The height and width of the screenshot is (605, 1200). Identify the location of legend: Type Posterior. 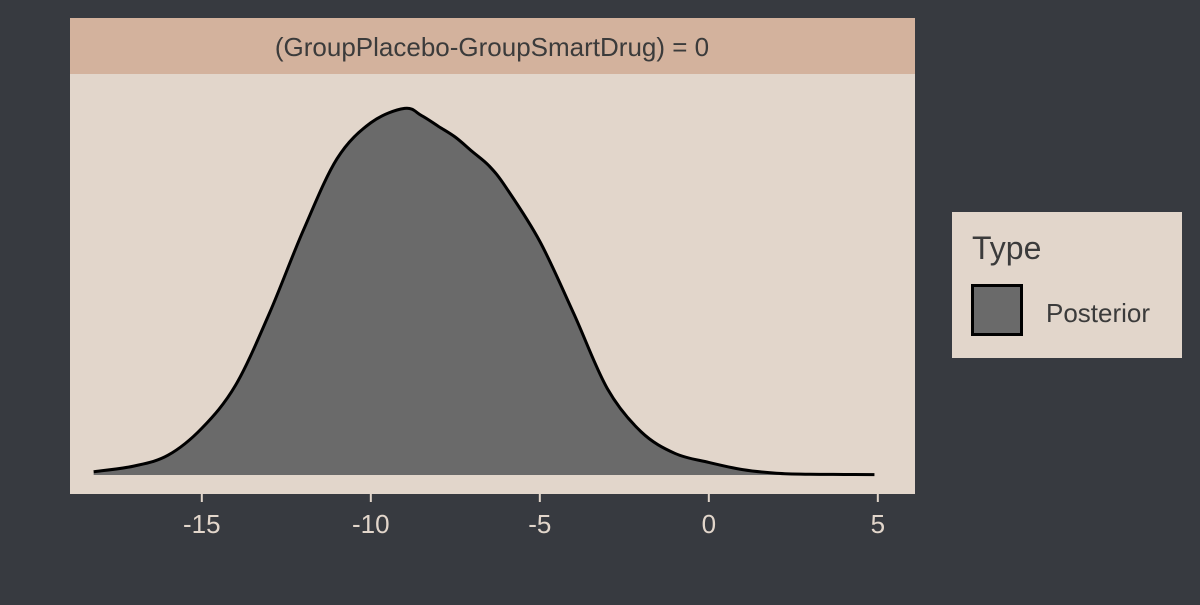
(1067, 285).